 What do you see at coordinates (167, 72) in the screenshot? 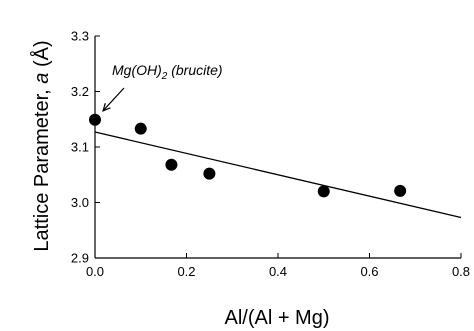
I see `annotation-label: Mg(OH)2 (brucite)` at bounding box center [167, 72].